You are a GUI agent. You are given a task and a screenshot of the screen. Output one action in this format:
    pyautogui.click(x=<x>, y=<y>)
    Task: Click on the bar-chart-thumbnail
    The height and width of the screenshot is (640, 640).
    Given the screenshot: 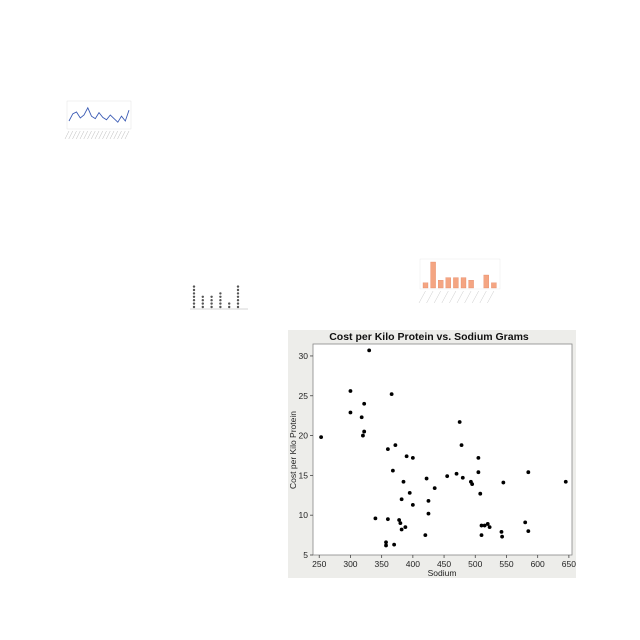 What is the action you would take?
    pyautogui.click(x=456, y=284)
    